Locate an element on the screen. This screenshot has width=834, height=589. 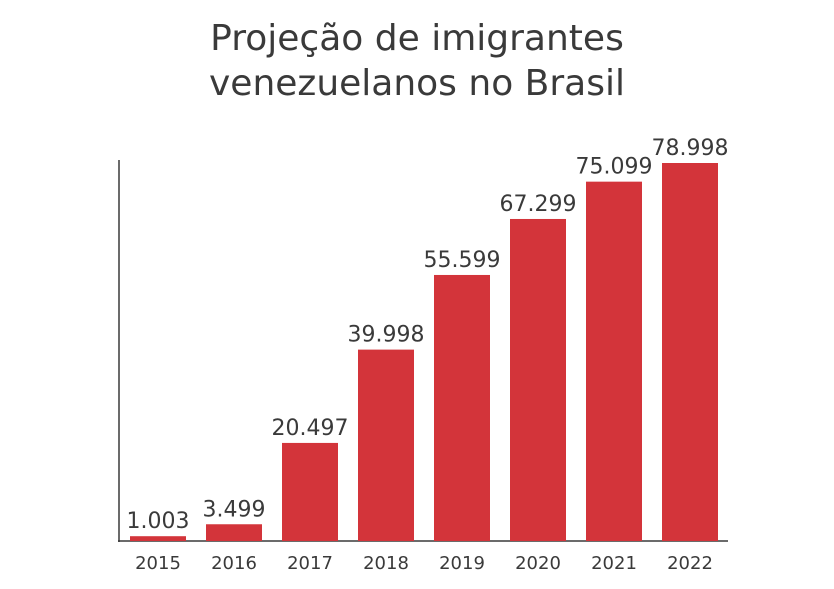
bar-2016 is located at coordinates (234, 532).